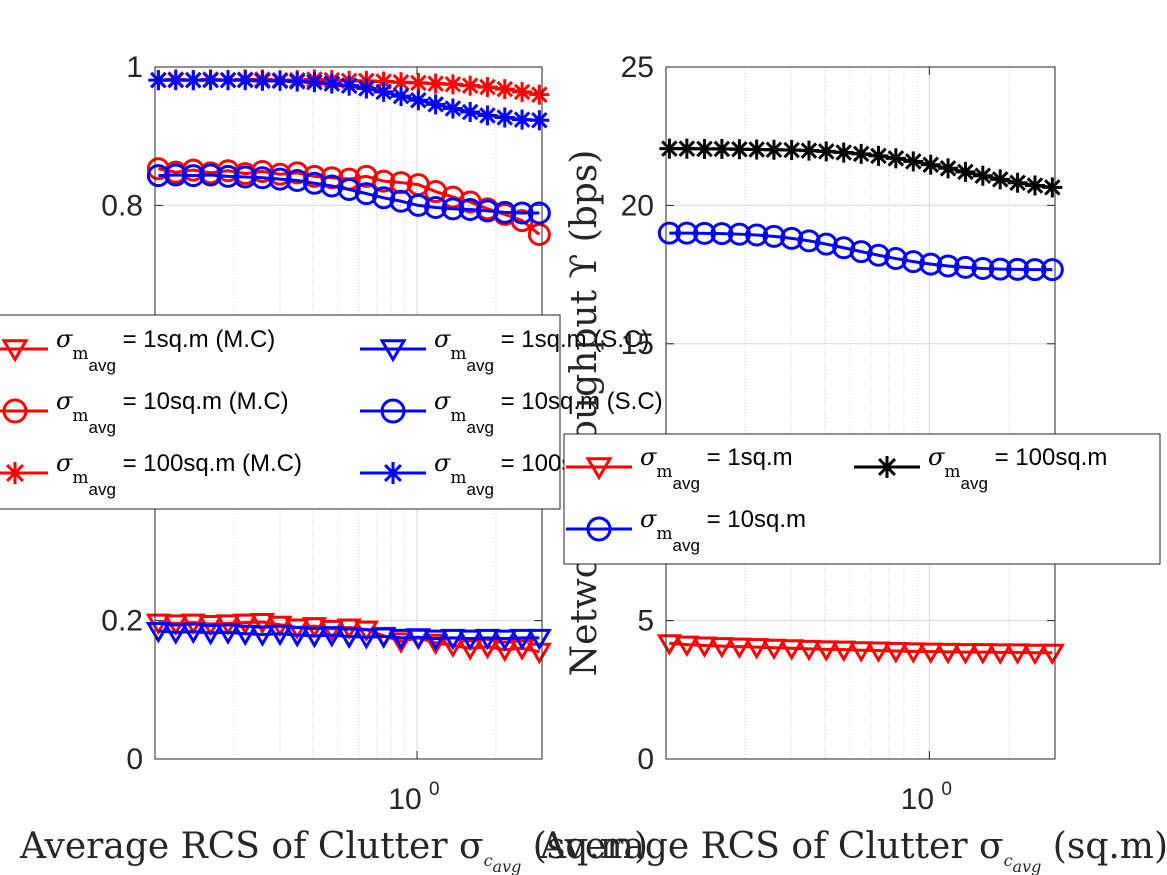 This screenshot has width=1167, height=875. I want to click on legend-box, so click(280, 412).